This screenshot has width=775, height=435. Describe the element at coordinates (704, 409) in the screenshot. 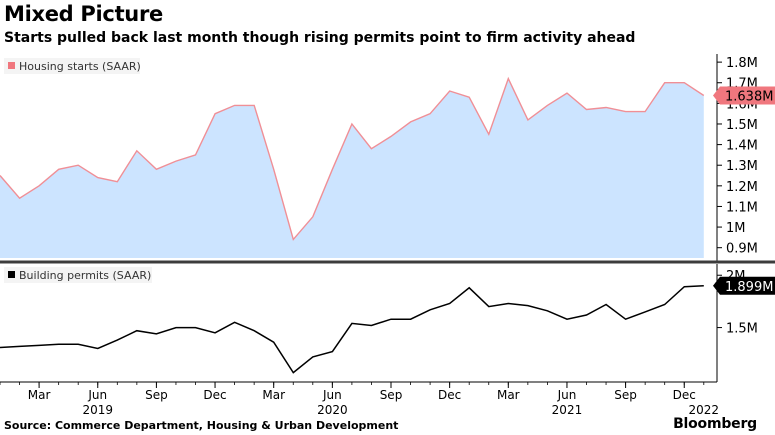

I see `x-year-label: 2022` at that location.